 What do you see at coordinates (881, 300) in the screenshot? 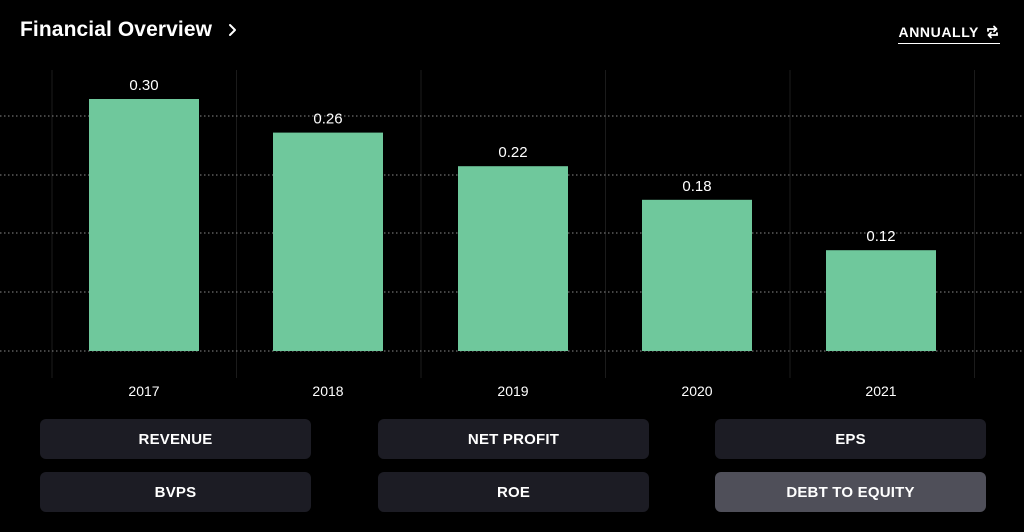
I see `bar-2021` at bounding box center [881, 300].